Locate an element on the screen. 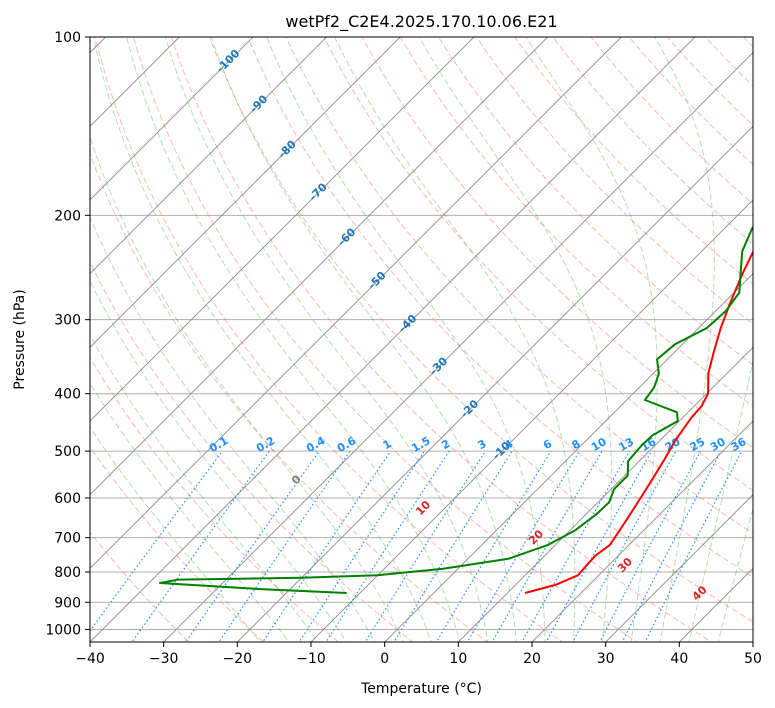 This screenshot has width=775, height=708. x-axis-ticks: −40 −30 −20 −10 0 10 20 30 40 50 is located at coordinates (418, 654).